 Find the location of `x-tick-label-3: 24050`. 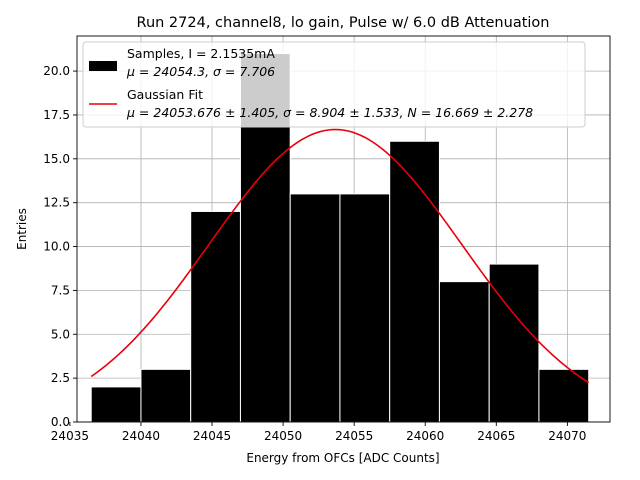

x-tick-label-3: 24050 is located at coordinates (283, 436).